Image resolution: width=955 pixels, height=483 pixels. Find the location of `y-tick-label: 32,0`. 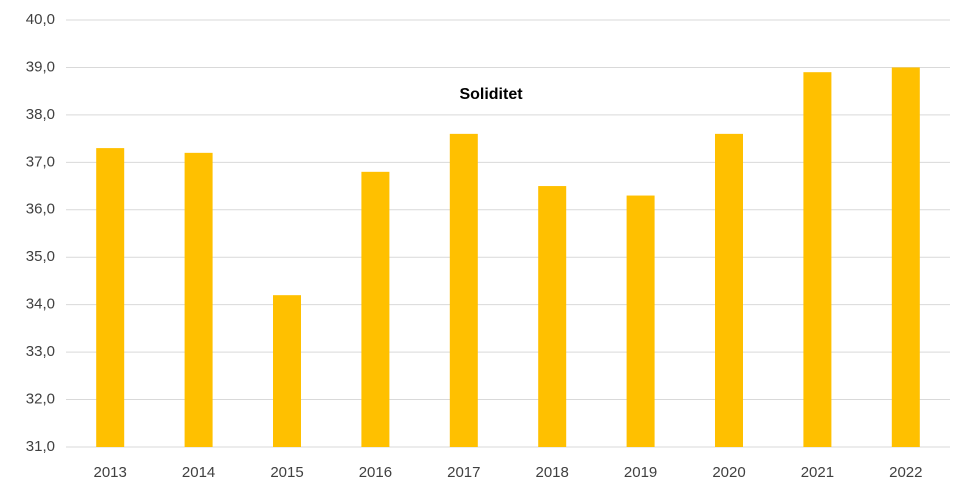

y-tick-label: 32,0 is located at coordinates (40, 399).